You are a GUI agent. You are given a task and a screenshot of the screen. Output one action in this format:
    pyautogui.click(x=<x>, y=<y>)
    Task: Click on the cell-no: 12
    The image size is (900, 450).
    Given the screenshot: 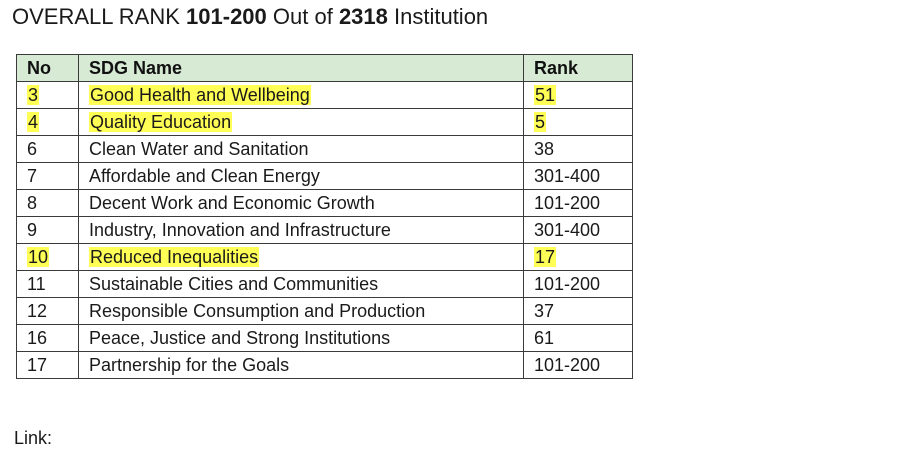 What is the action you would take?
    pyautogui.click(x=47, y=311)
    